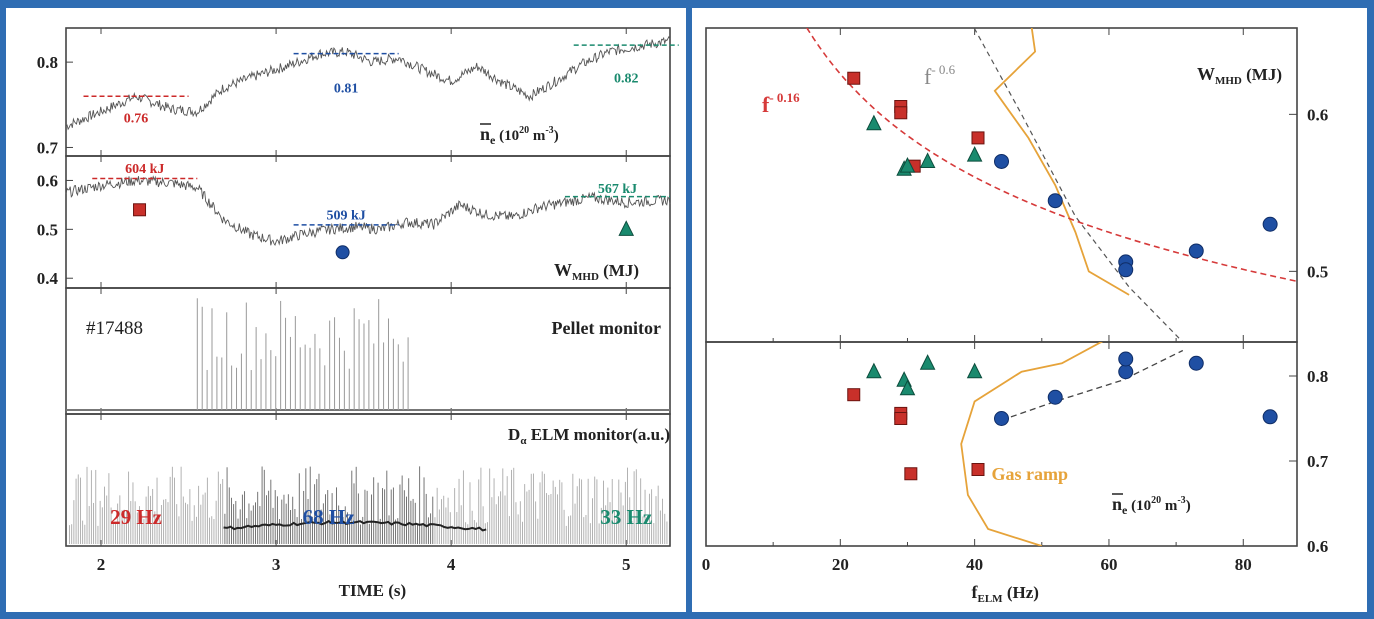  I want to click on density-axis-label: ne (1020 m-3), so click(519, 135).